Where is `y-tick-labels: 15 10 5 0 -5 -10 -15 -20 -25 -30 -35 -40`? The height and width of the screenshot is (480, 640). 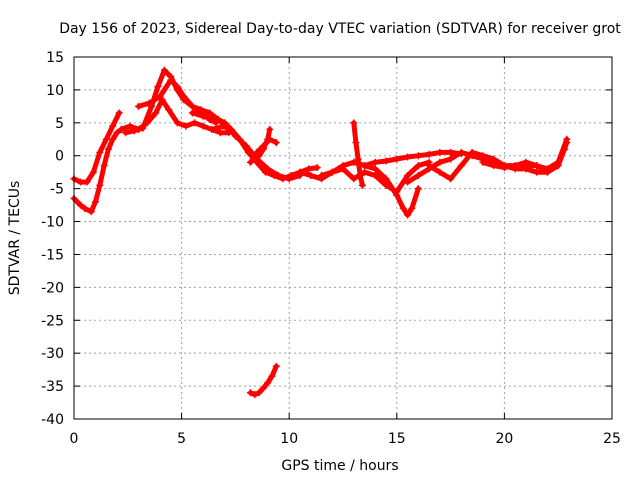
y-tick-labels: 15 10 5 0 -5 -10 -15 -20 -25 -30 -35 -40 is located at coordinates (52, 239).